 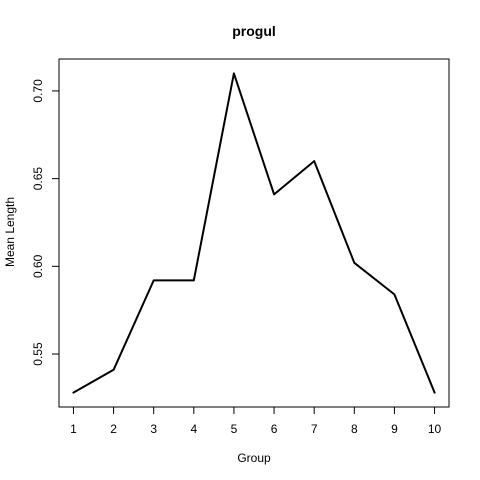 What do you see at coordinates (45, 222) in the screenshot?
I see `y-axis: 0.55 0.60 0.65 0.70` at bounding box center [45, 222].